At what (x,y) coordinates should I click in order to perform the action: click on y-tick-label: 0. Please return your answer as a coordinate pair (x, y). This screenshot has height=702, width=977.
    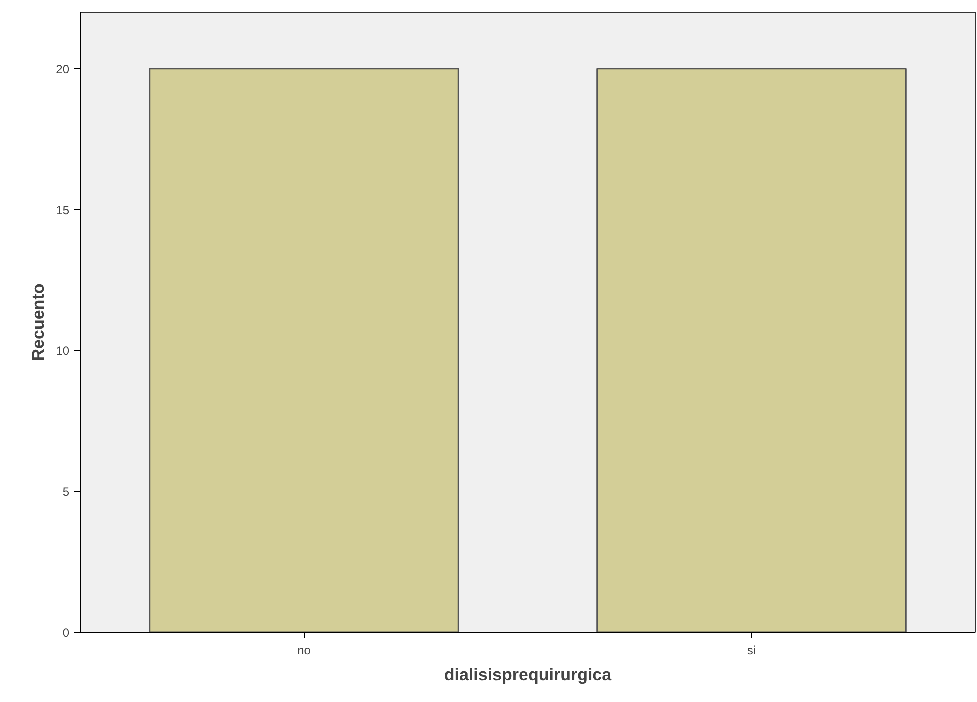
    Looking at the image, I should click on (66, 633).